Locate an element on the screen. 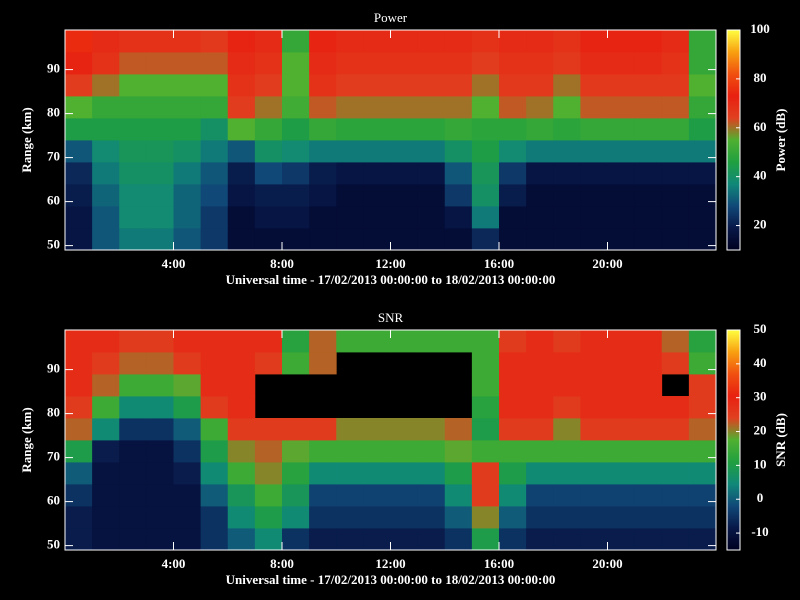  y-tick-label: 70 is located at coordinates (53, 456).